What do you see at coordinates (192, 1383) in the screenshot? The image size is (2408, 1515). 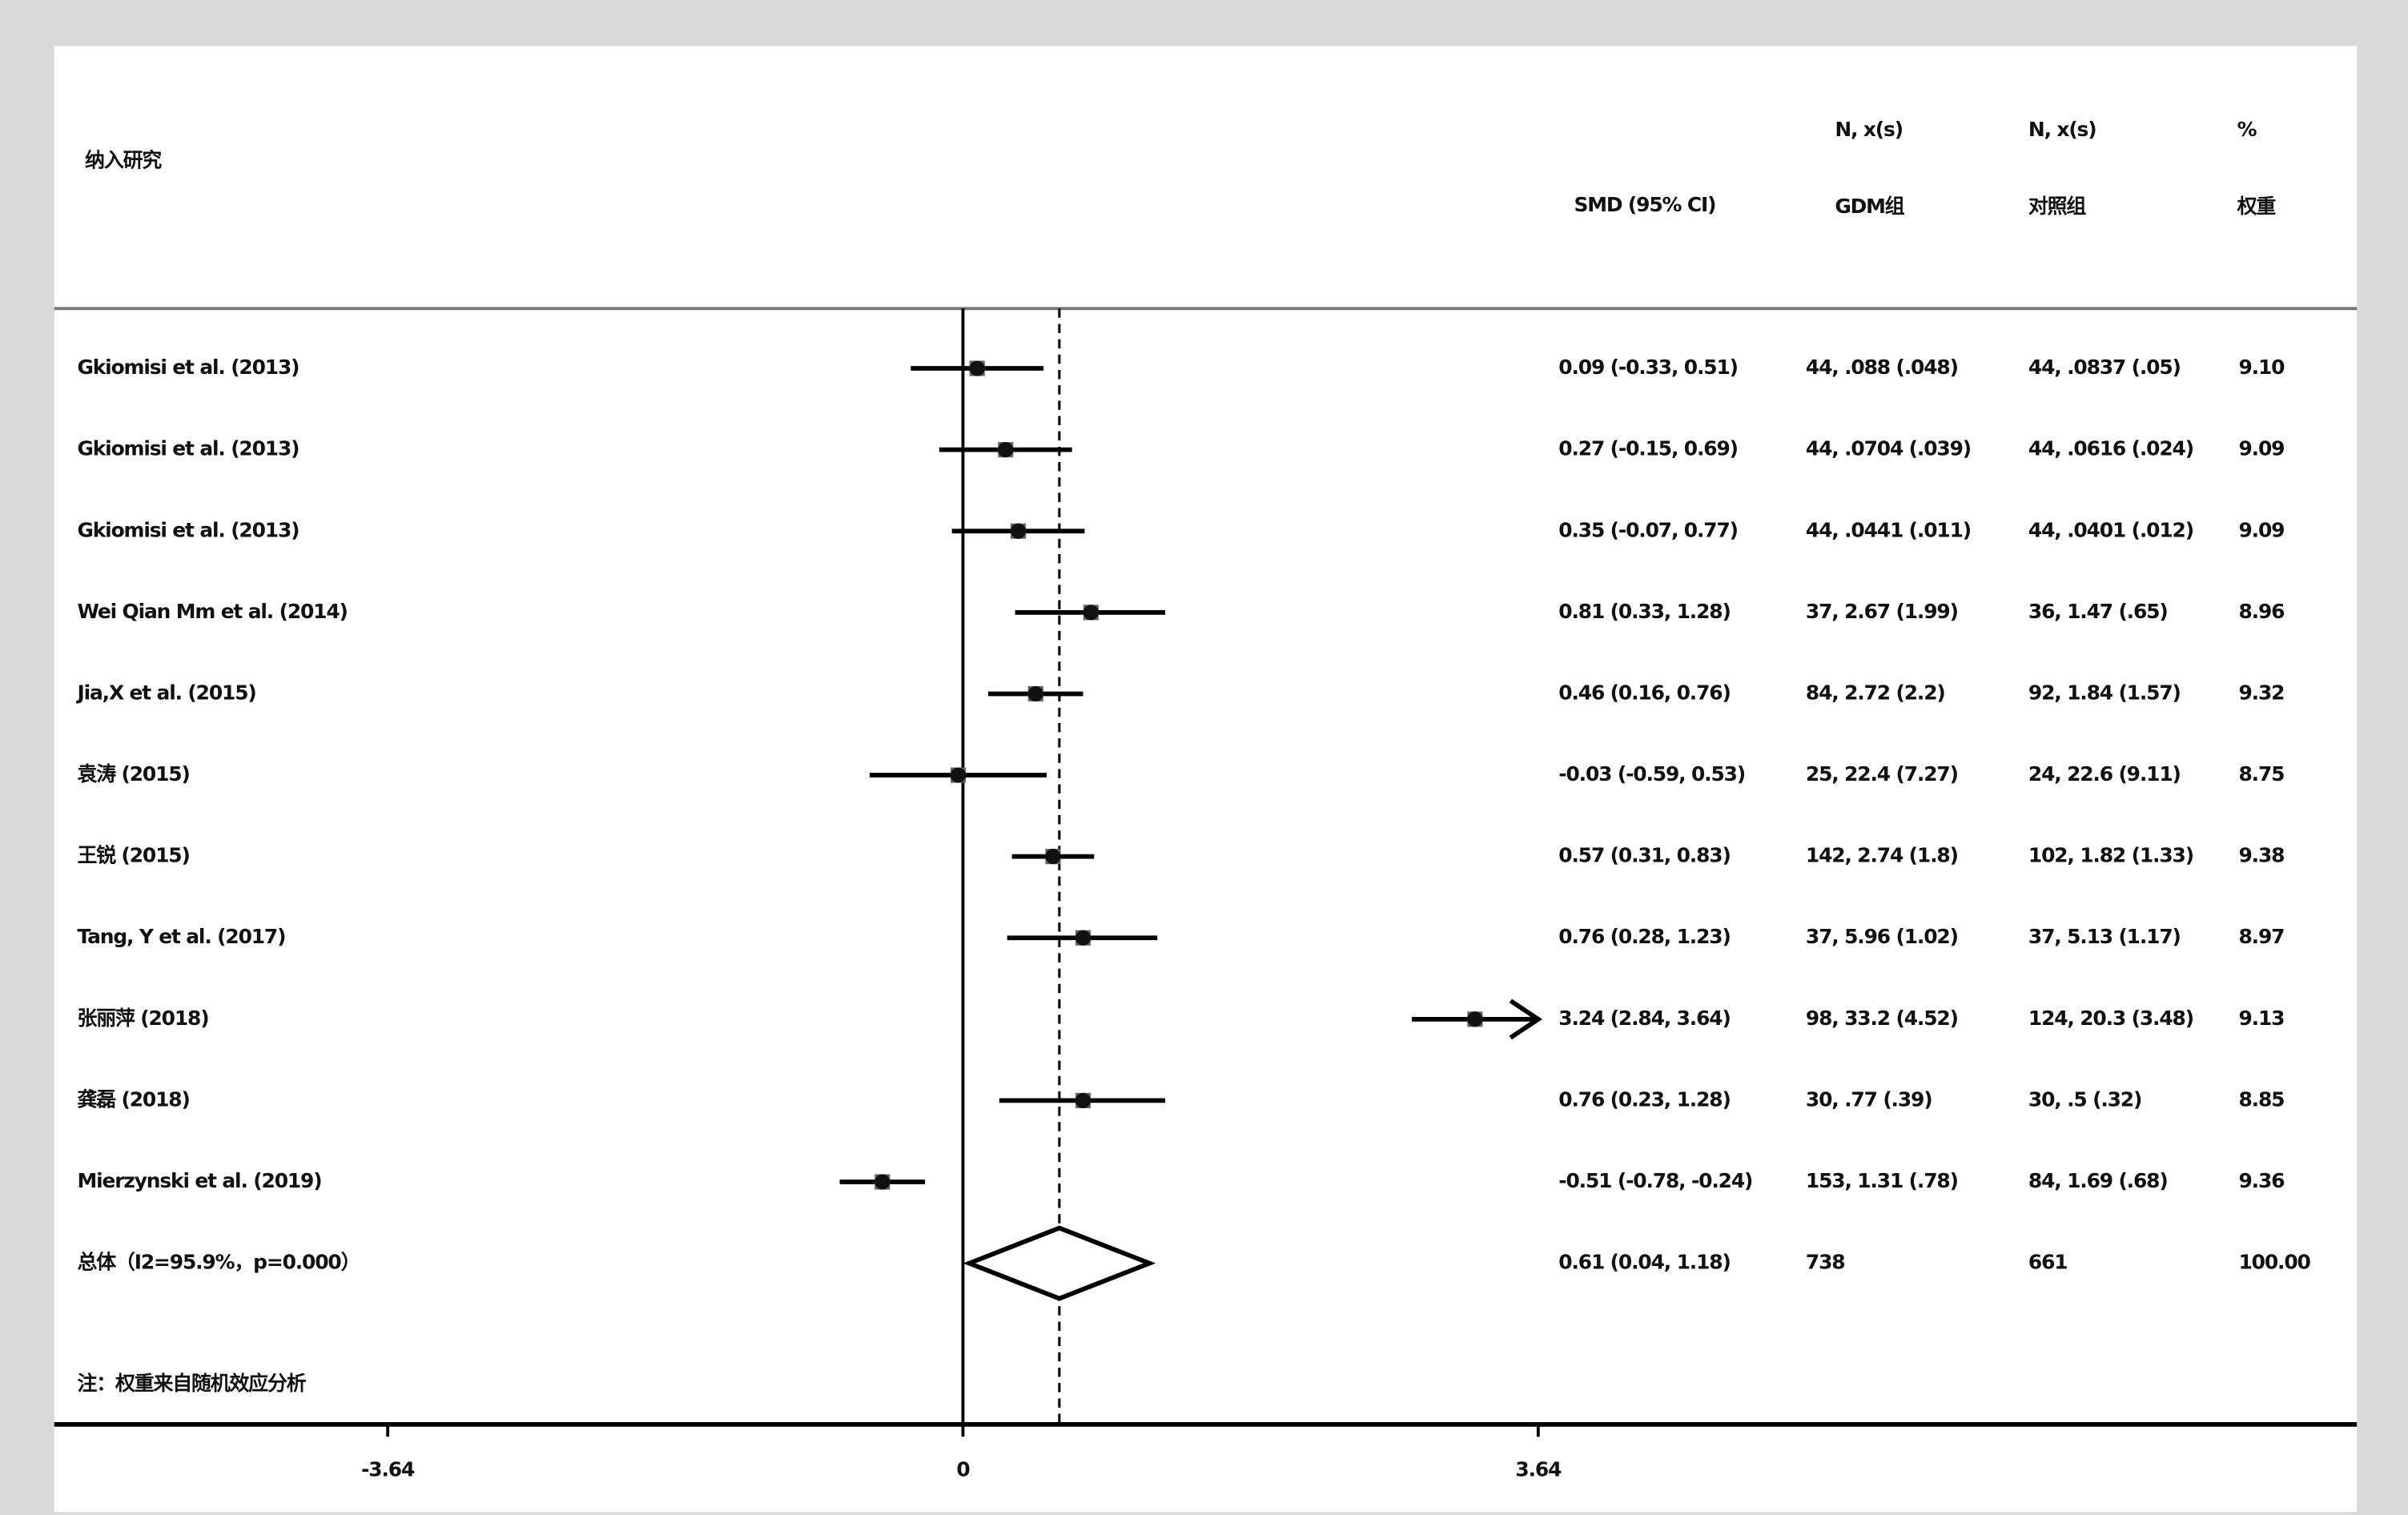 I see `note: 注：权重来自随机效应分析` at bounding box center [192, 1383].